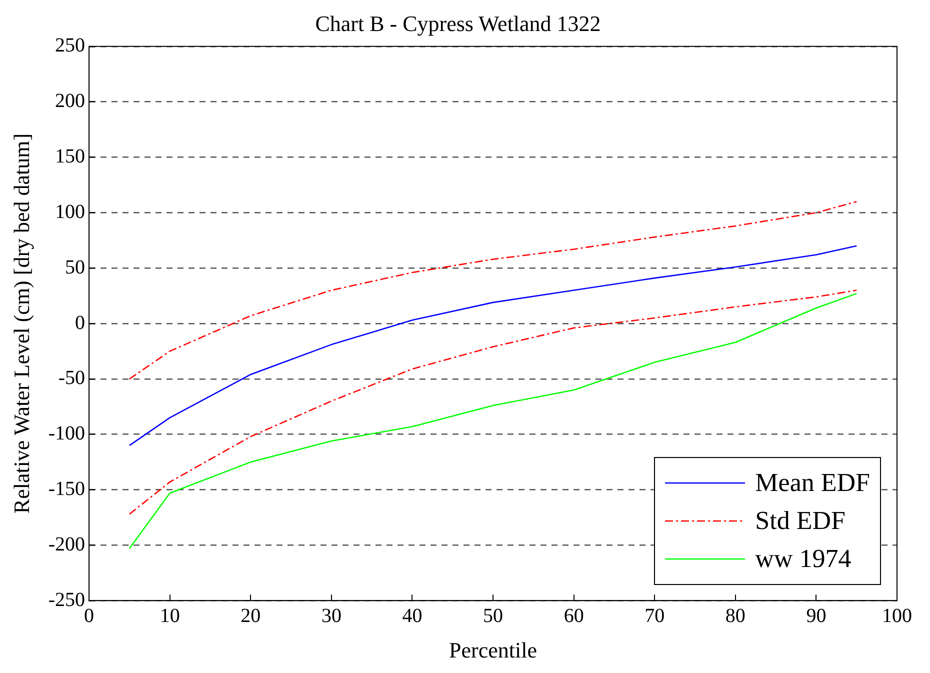 This screenshot has width=930, height=673. What do you see at coordinates (816, 615) in the screenshot?
I see `x-tick-label: 90` at bounding box center [816, 615].